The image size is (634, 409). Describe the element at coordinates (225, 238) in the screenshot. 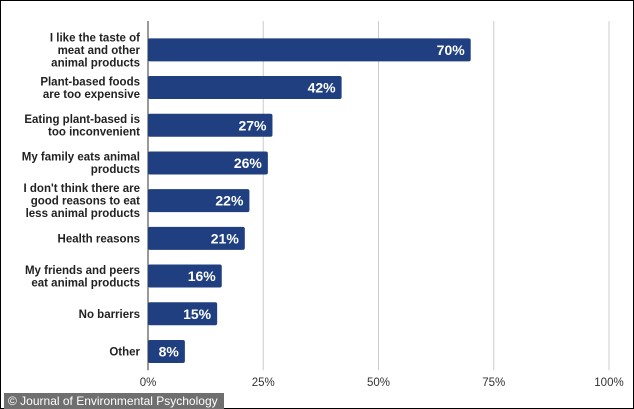

I see `data-label-5: 21%` at that location.